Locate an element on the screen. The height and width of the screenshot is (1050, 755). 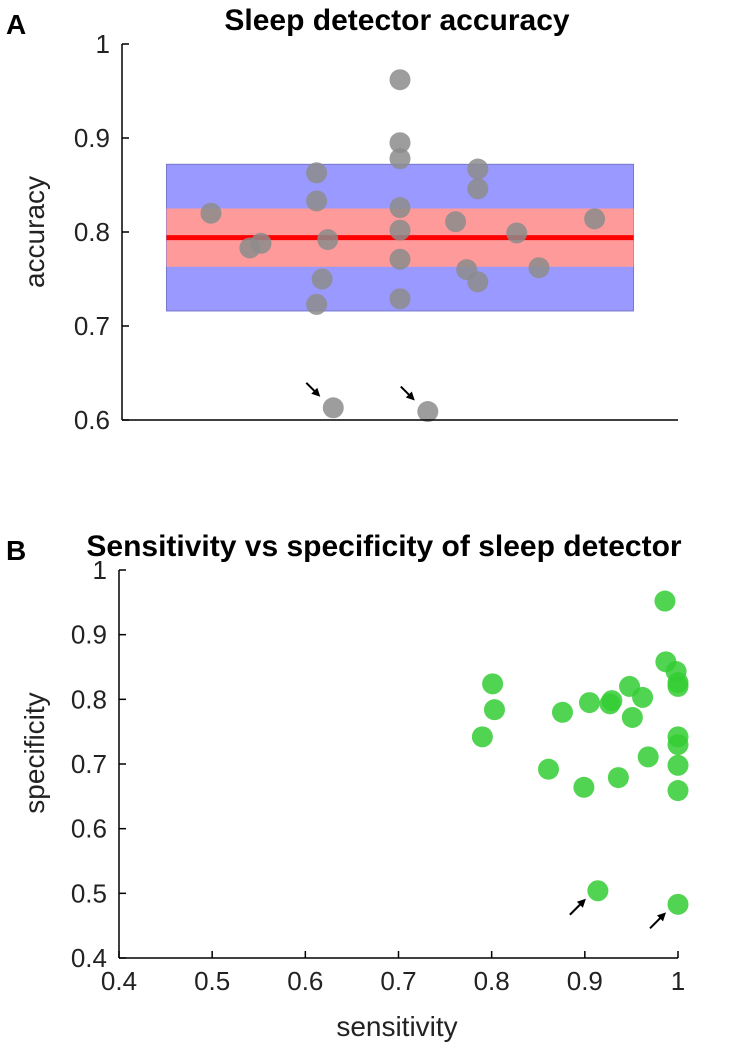
x-axis-label: sensitivity is located at coordinates (396, 1026).